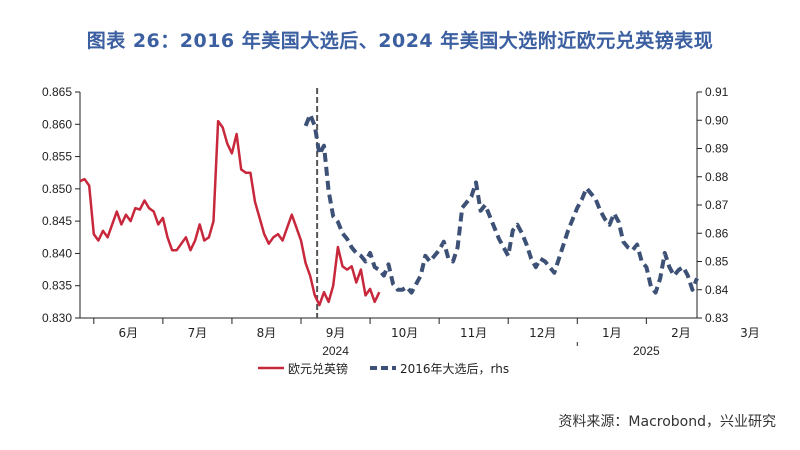 The width and height of the screenshot is (800, 450). I want to click on month-label: 3月, so click(750, 333).